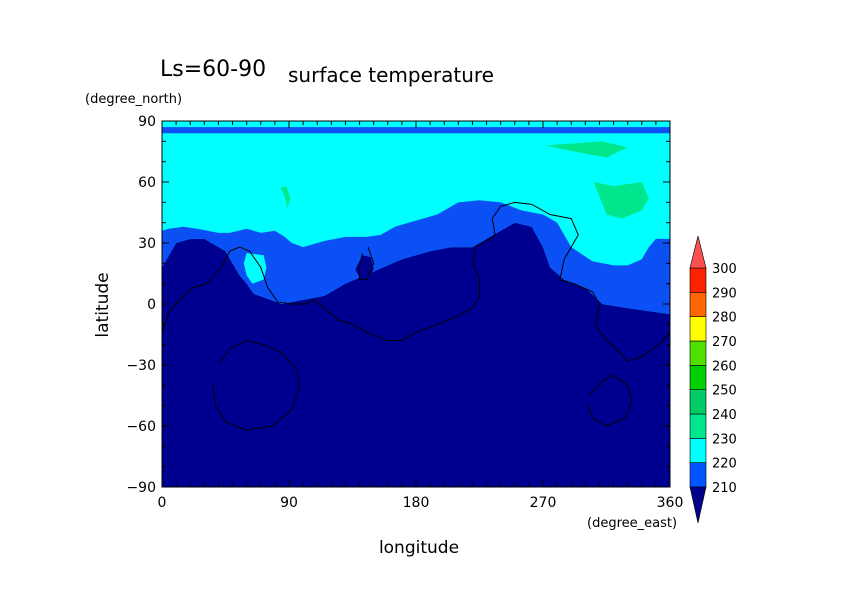 This screenshot has height=595, width=842. I want to click on colorbar-label: 260, so click(724, 366).